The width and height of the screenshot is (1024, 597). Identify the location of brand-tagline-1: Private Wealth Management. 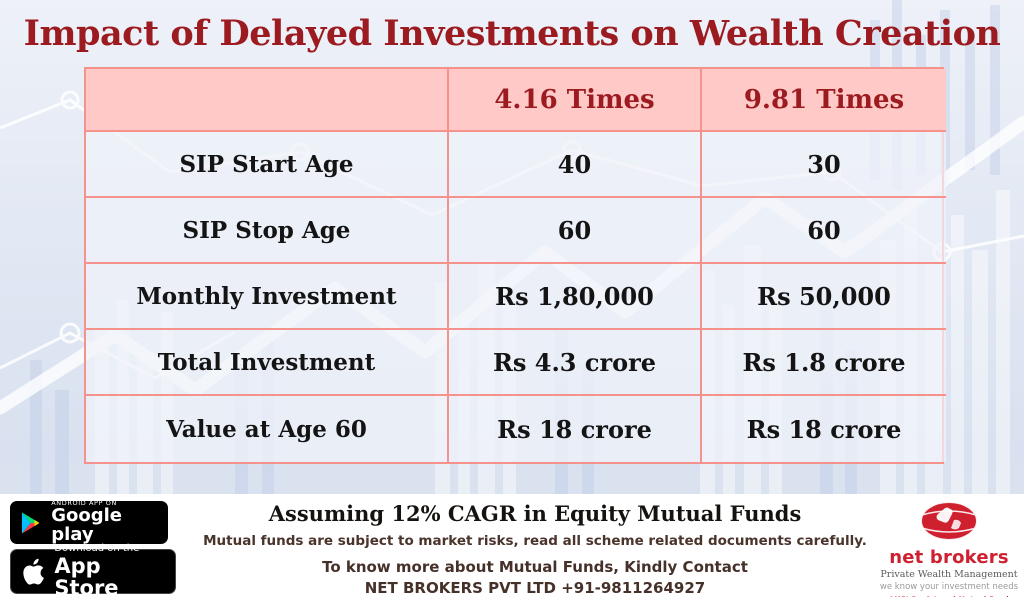
(949, 574).